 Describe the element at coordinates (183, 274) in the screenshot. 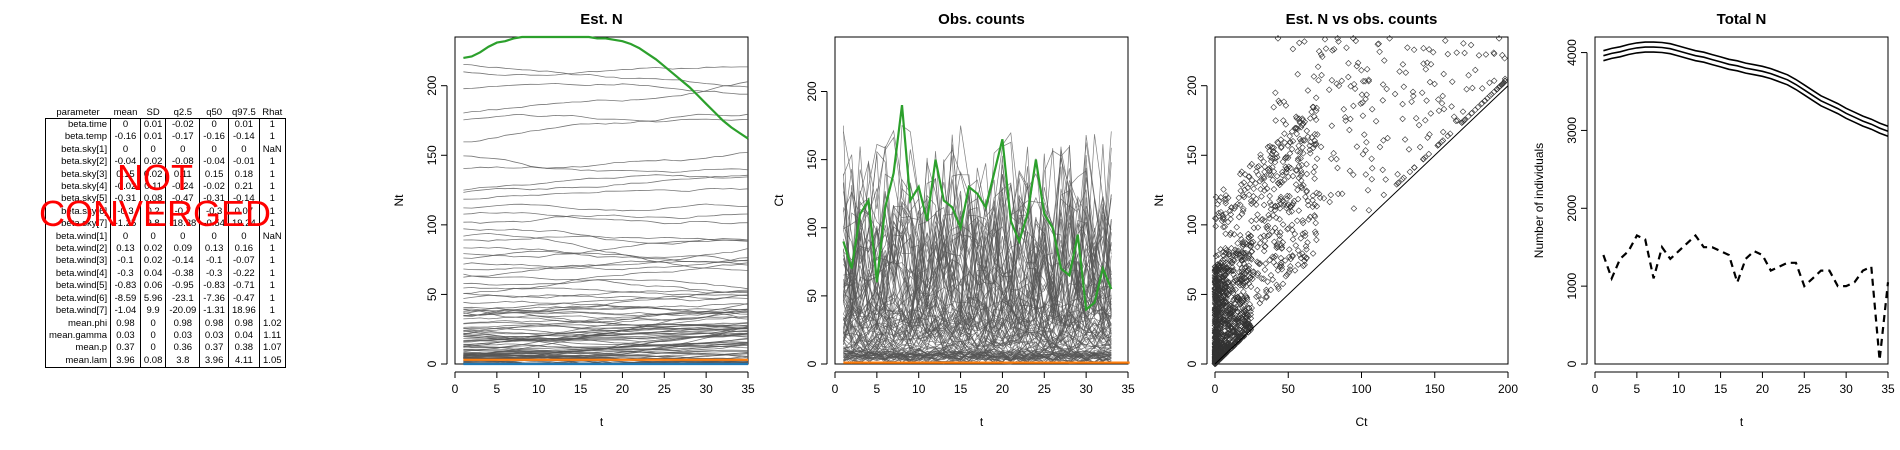

I see `table-cell: -0.38` at that location.